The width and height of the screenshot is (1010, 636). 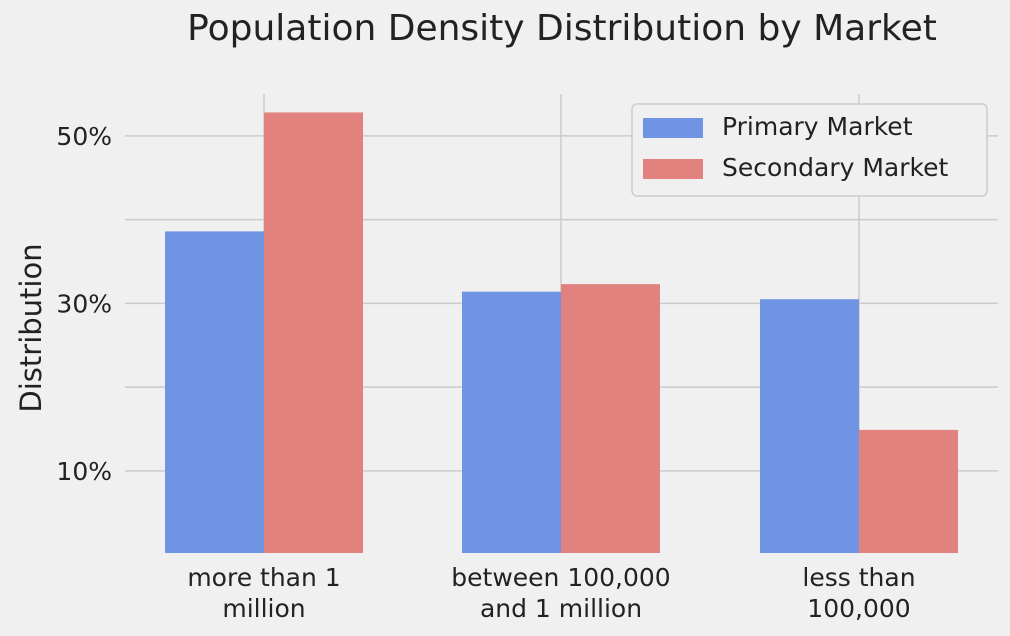 What do you see at coordinates (84, 471) in the screenshot?
I see `y-tick-label: 10%` at bounding box center [84, 471].